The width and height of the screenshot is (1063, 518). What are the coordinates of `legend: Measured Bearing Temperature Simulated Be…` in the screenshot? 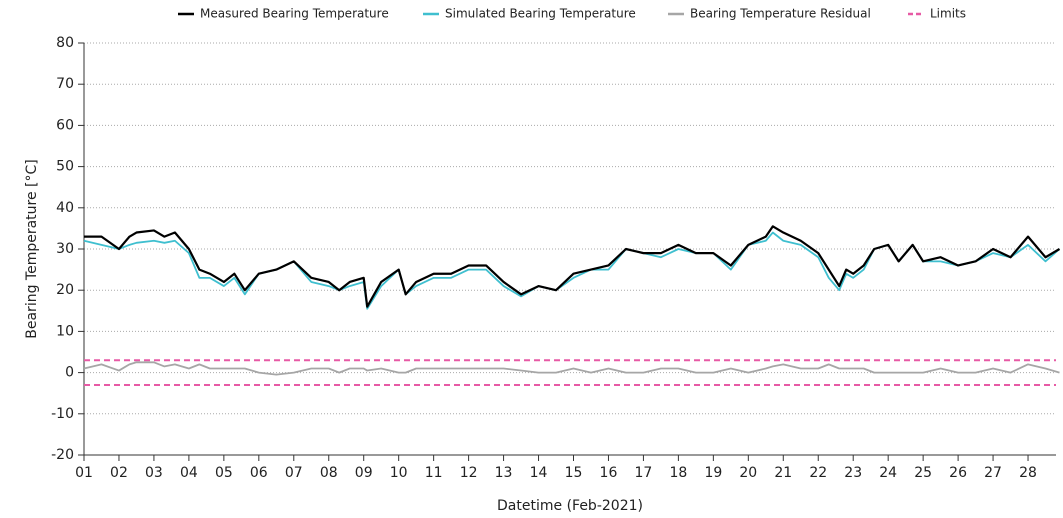 It's located at (572, 14).